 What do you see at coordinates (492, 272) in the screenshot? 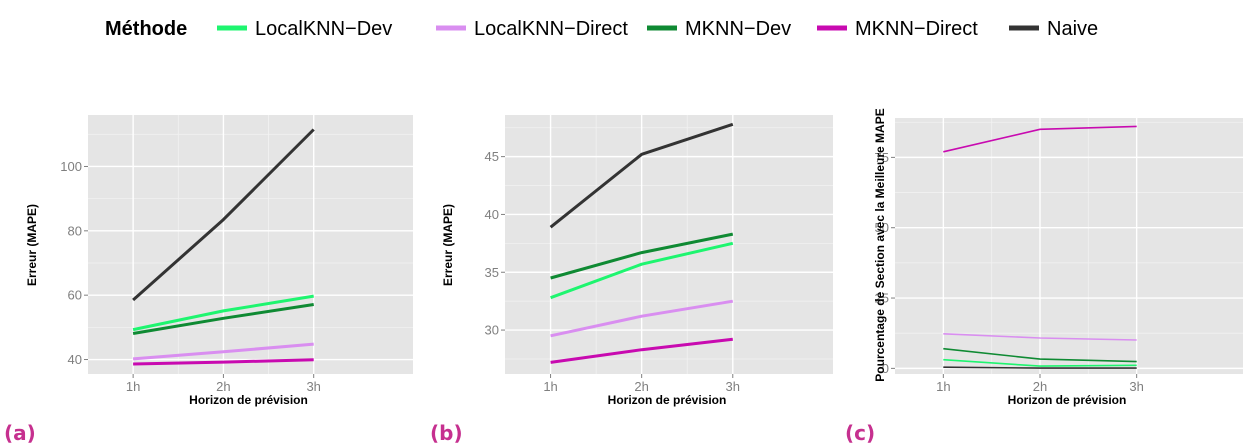
I see `y-tick-label: 35` at bounding box center [492, 272].